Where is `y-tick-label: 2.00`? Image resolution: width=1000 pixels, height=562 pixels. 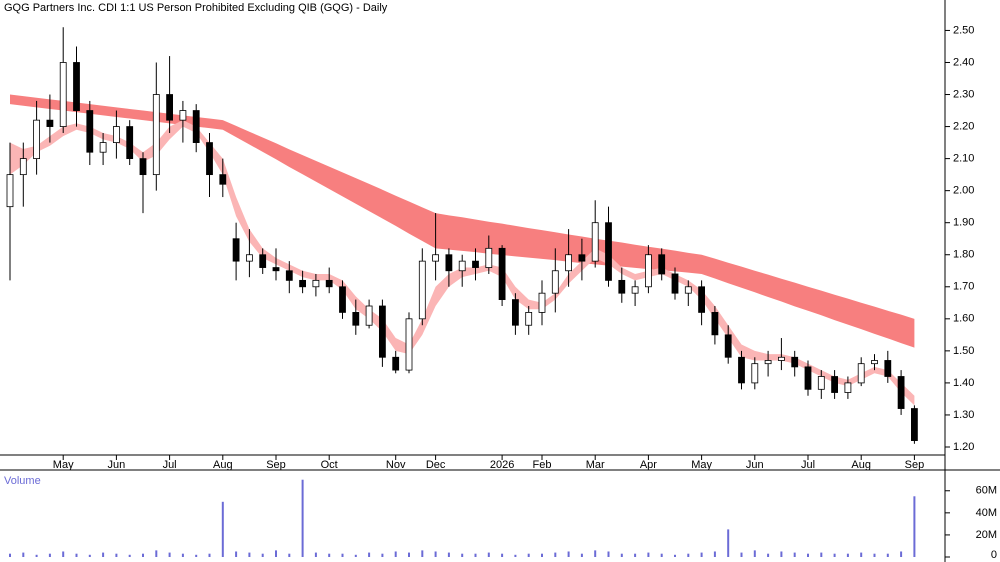
y-tick-label: 2.00 is located at coordinates (963, 191).